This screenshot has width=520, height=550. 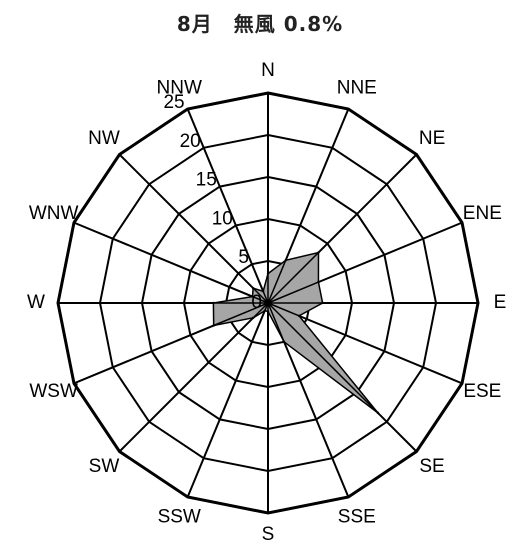 I want to click on data-point-sse, so click(x=284, y=342).